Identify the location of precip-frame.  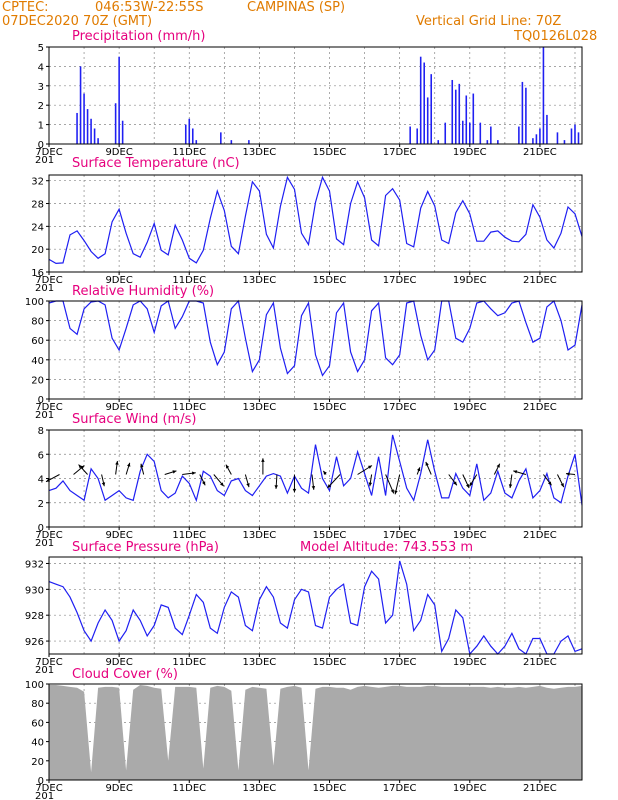
(315, 95).